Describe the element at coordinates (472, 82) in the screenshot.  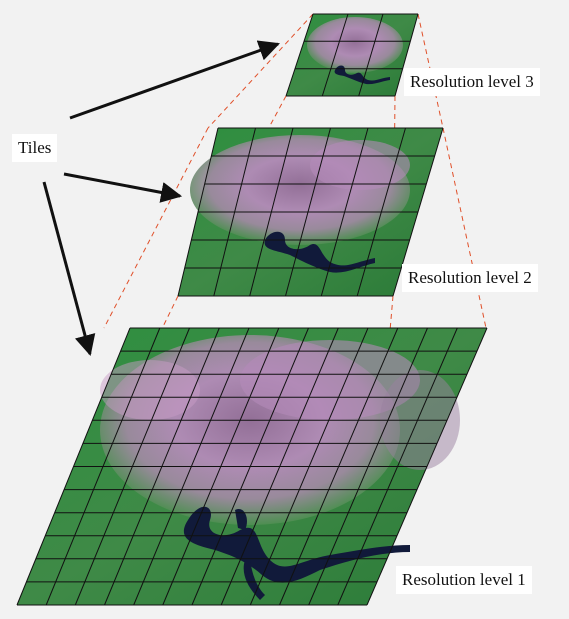
I see `level-3-label: Resolution level 3` at that location.